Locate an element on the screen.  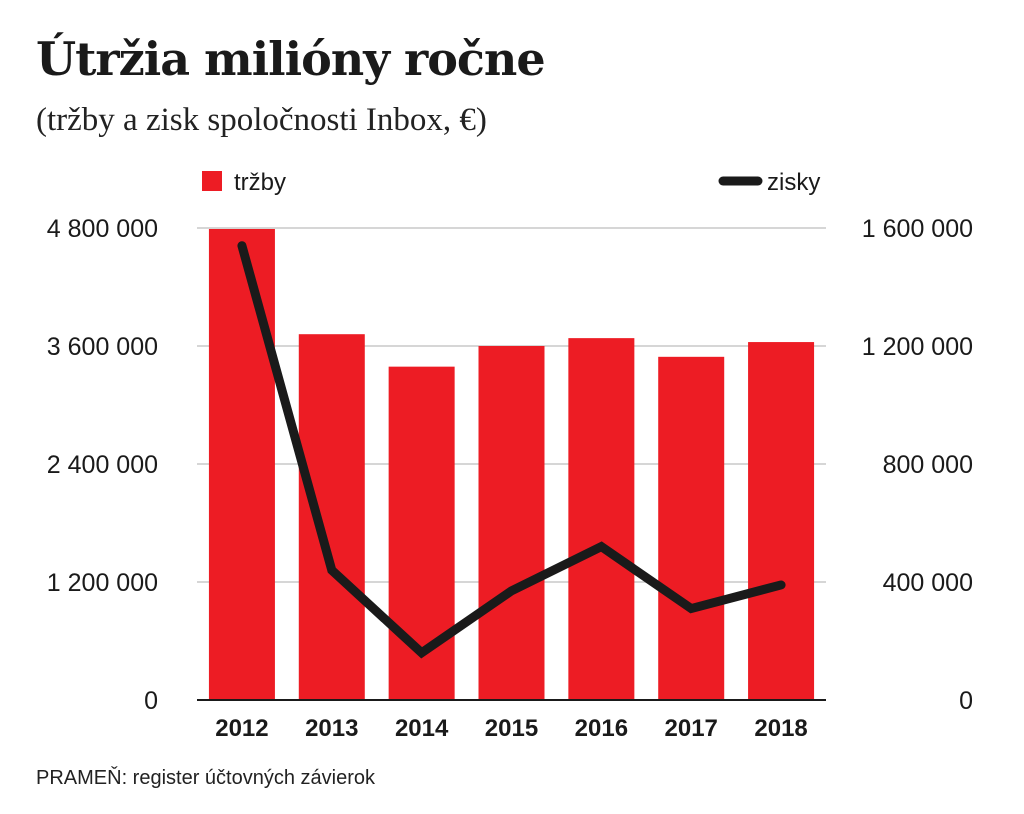
right-tick-label: 1 600 000 is located at coordinates (917, 229).